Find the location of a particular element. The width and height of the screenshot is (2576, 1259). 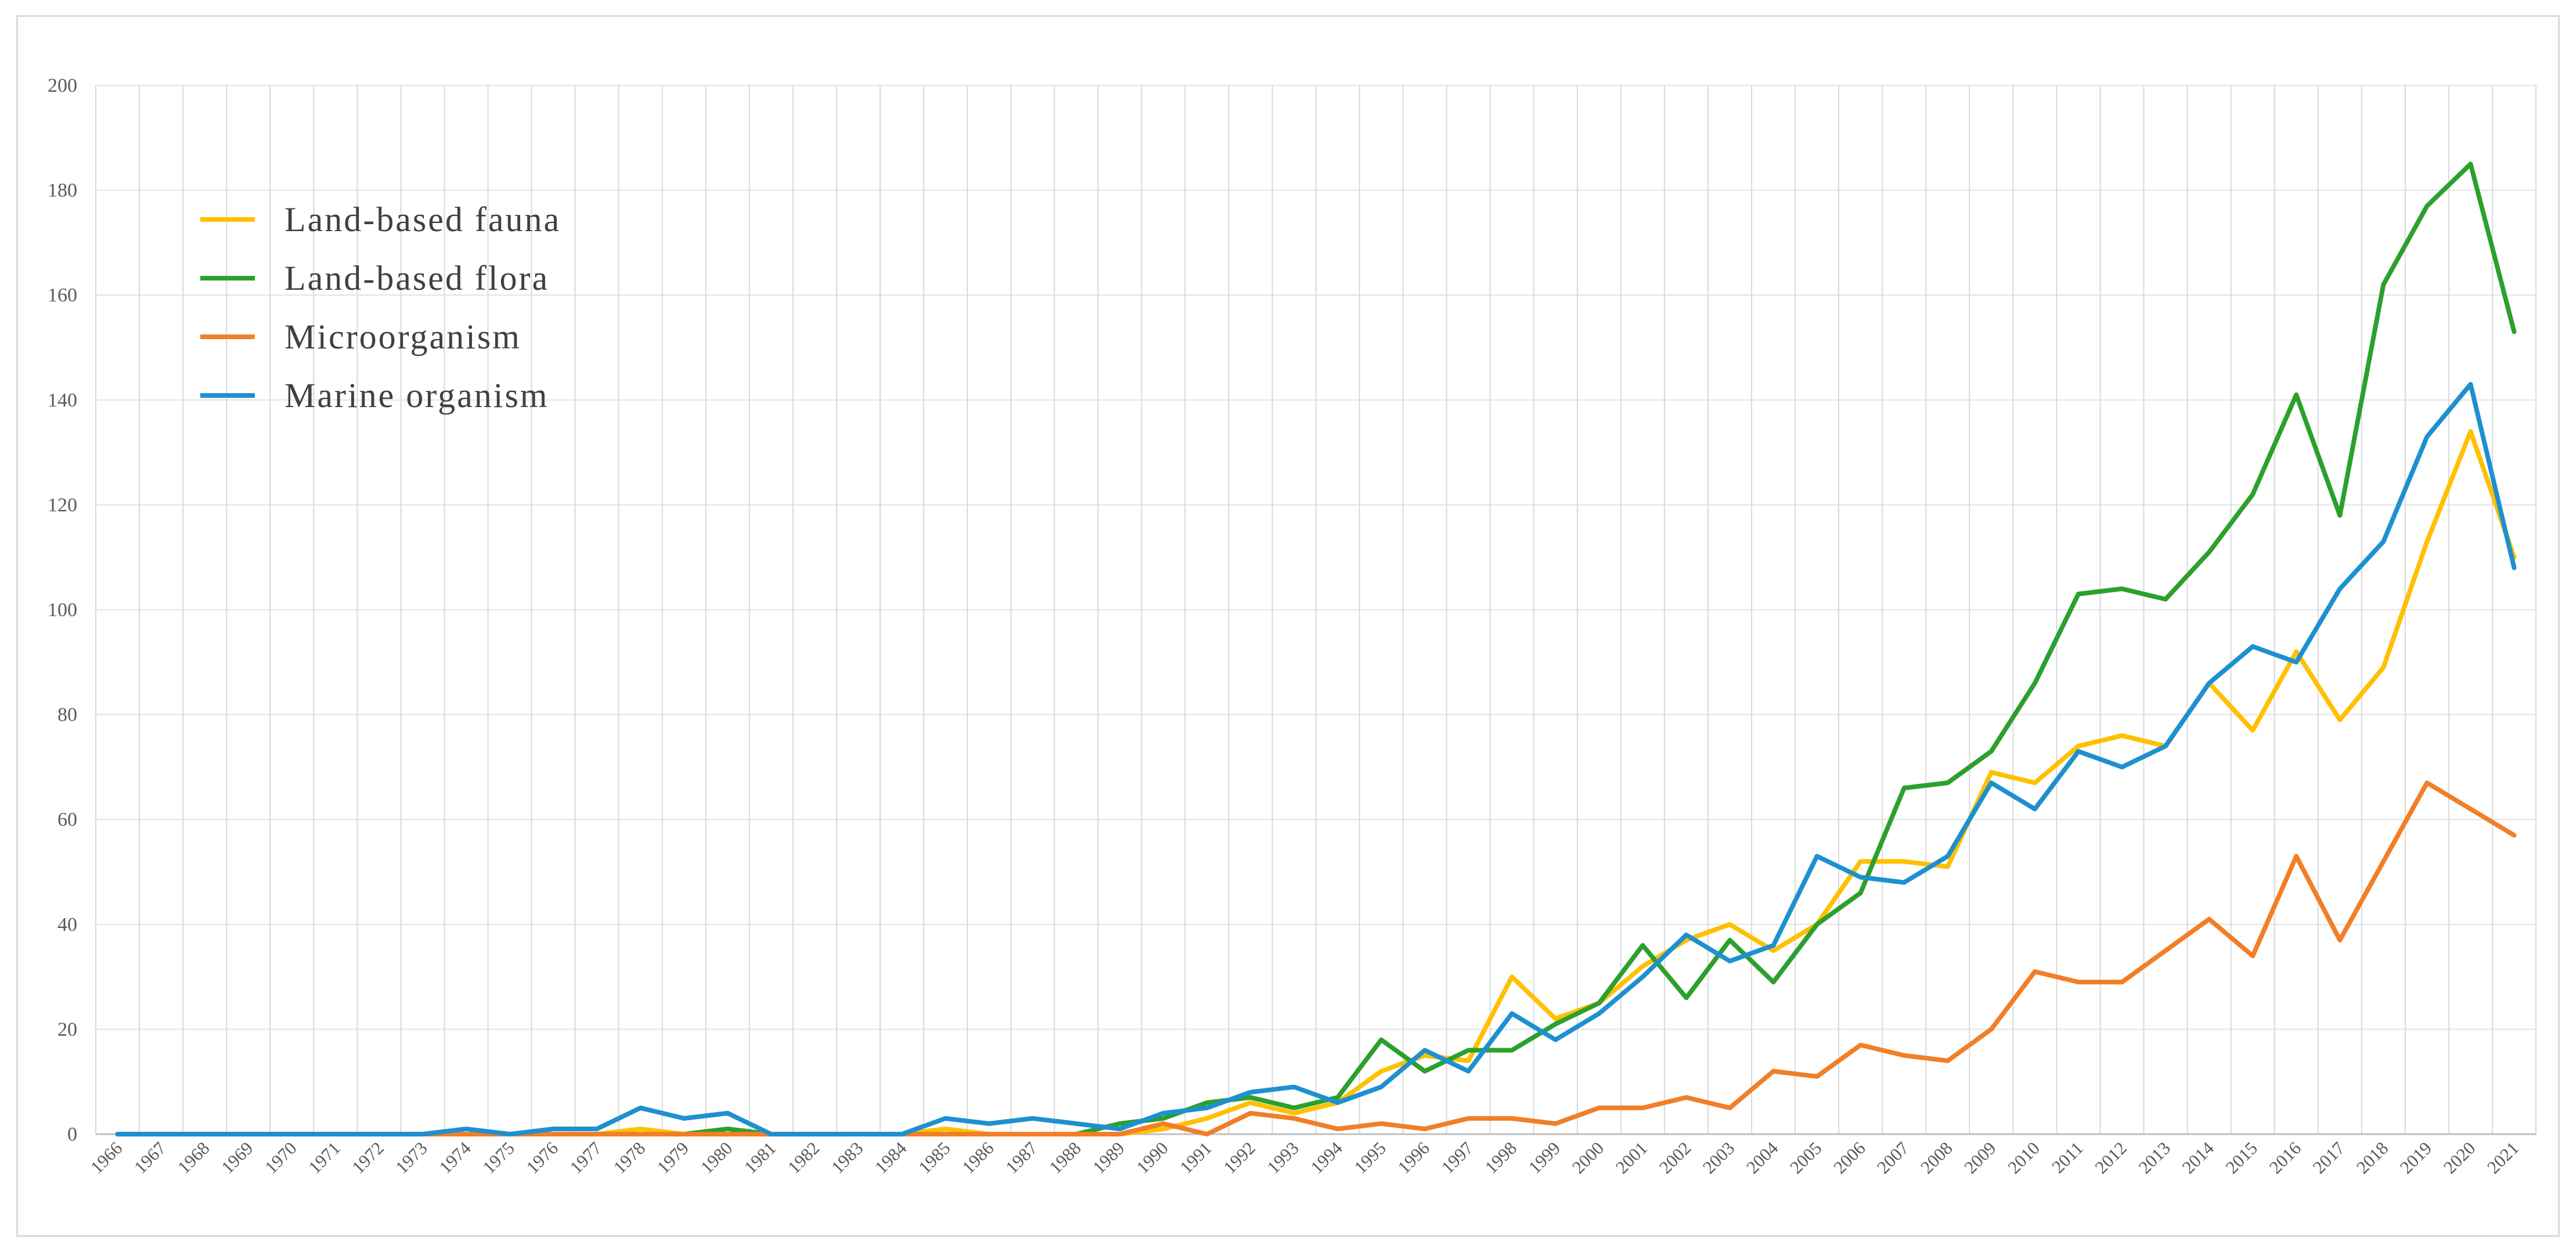

x-tick-label: 1996 is located at coordinates (1413, 1158).